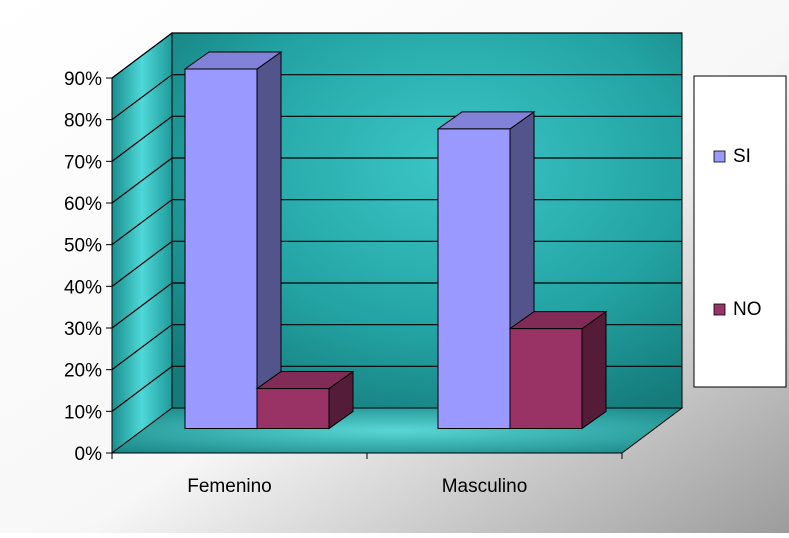 The height and width of the screenshot is (538, 789). I want to click on y-tick-label: 10%, so click(83, 412).